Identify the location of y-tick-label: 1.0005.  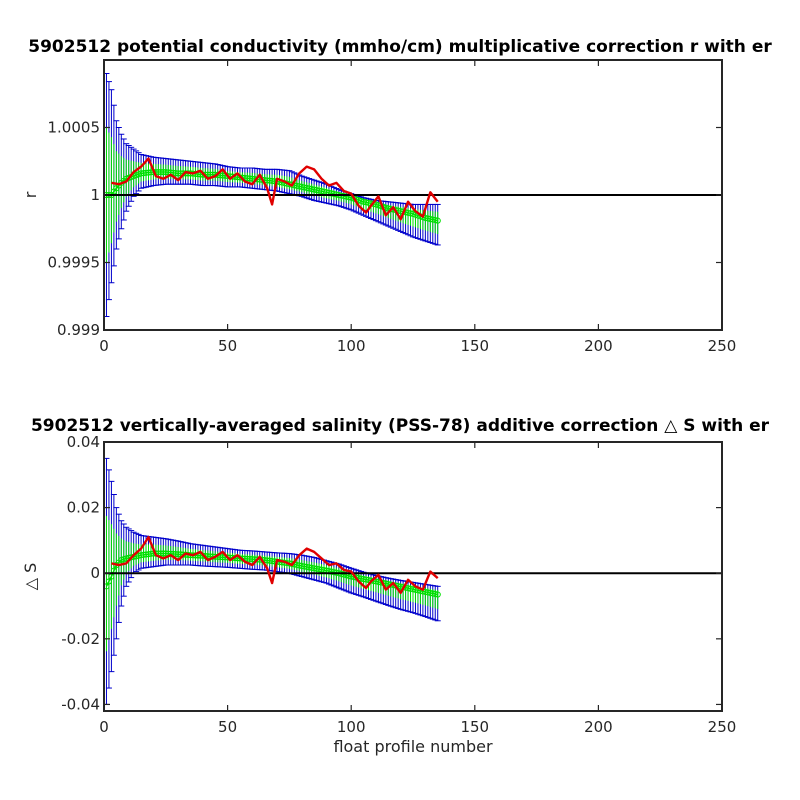
(74, 128).